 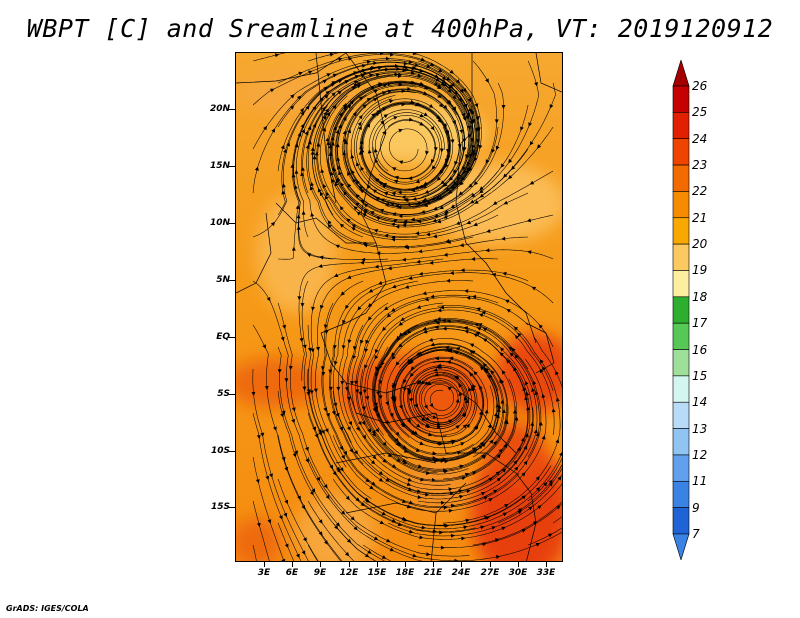 I want to click on lon-label: 18E, so click(x=405, y=573).